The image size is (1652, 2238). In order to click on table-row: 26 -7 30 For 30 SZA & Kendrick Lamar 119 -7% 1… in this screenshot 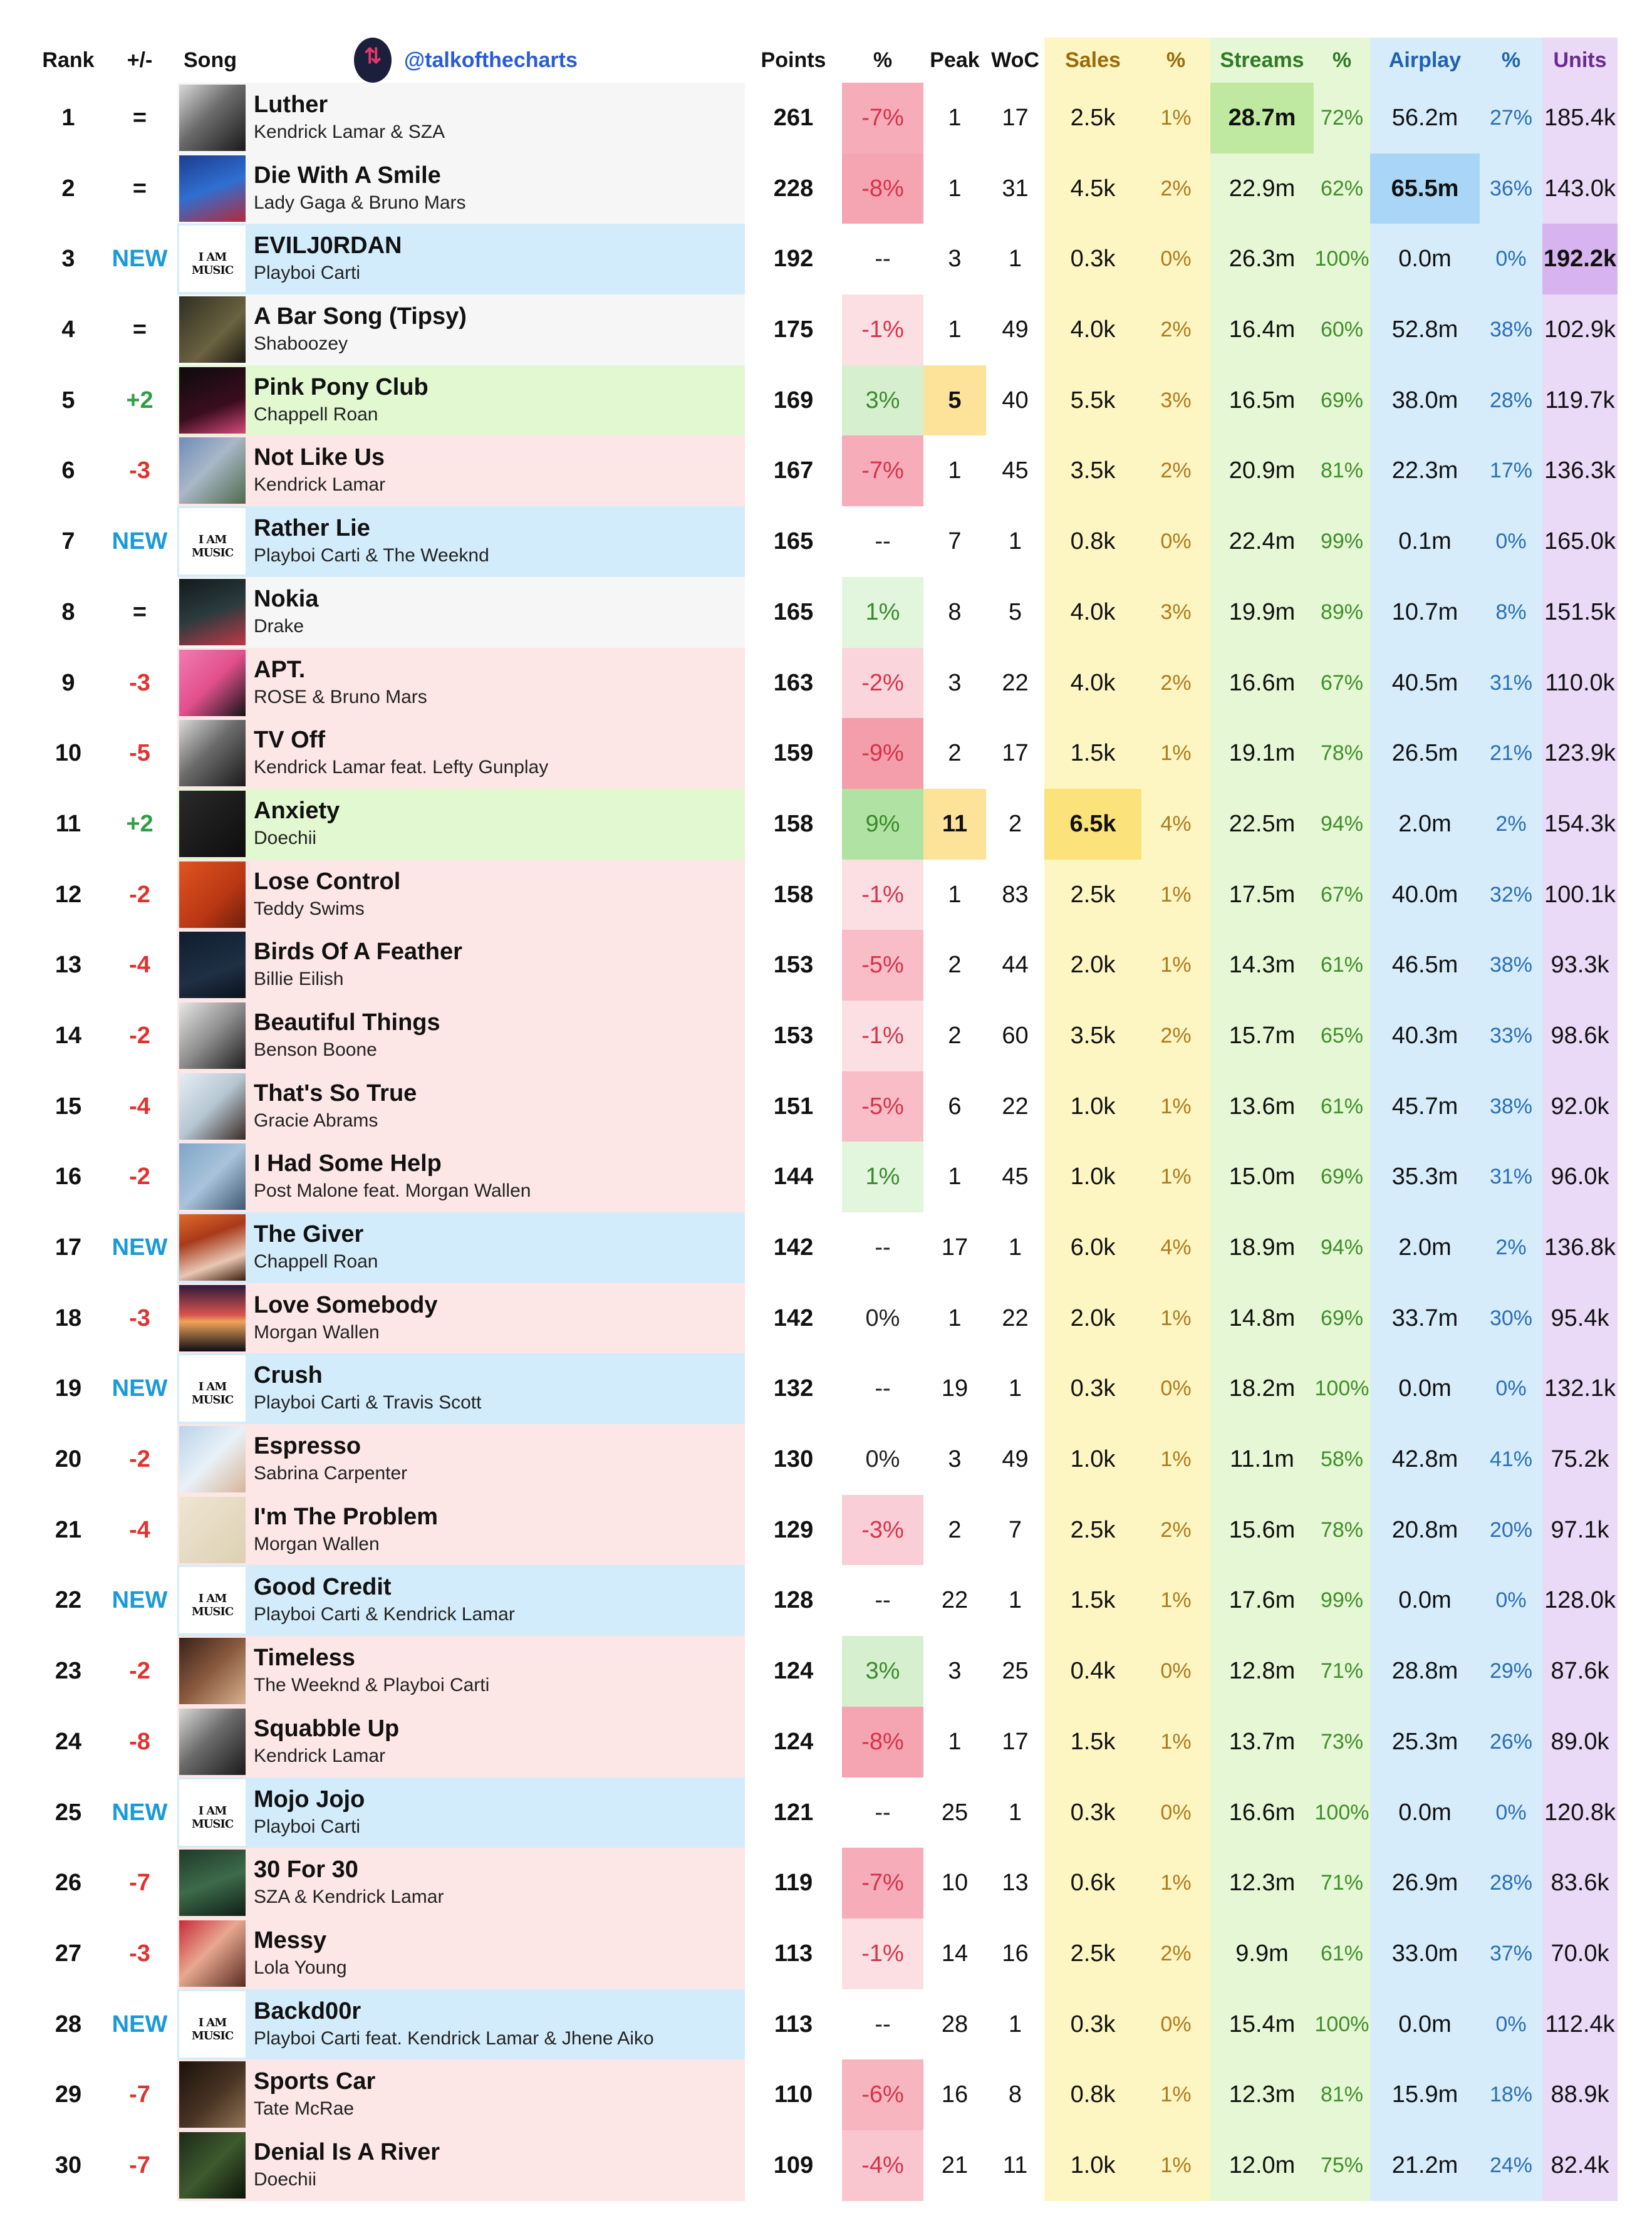, I will do `click(826, 1883)`.